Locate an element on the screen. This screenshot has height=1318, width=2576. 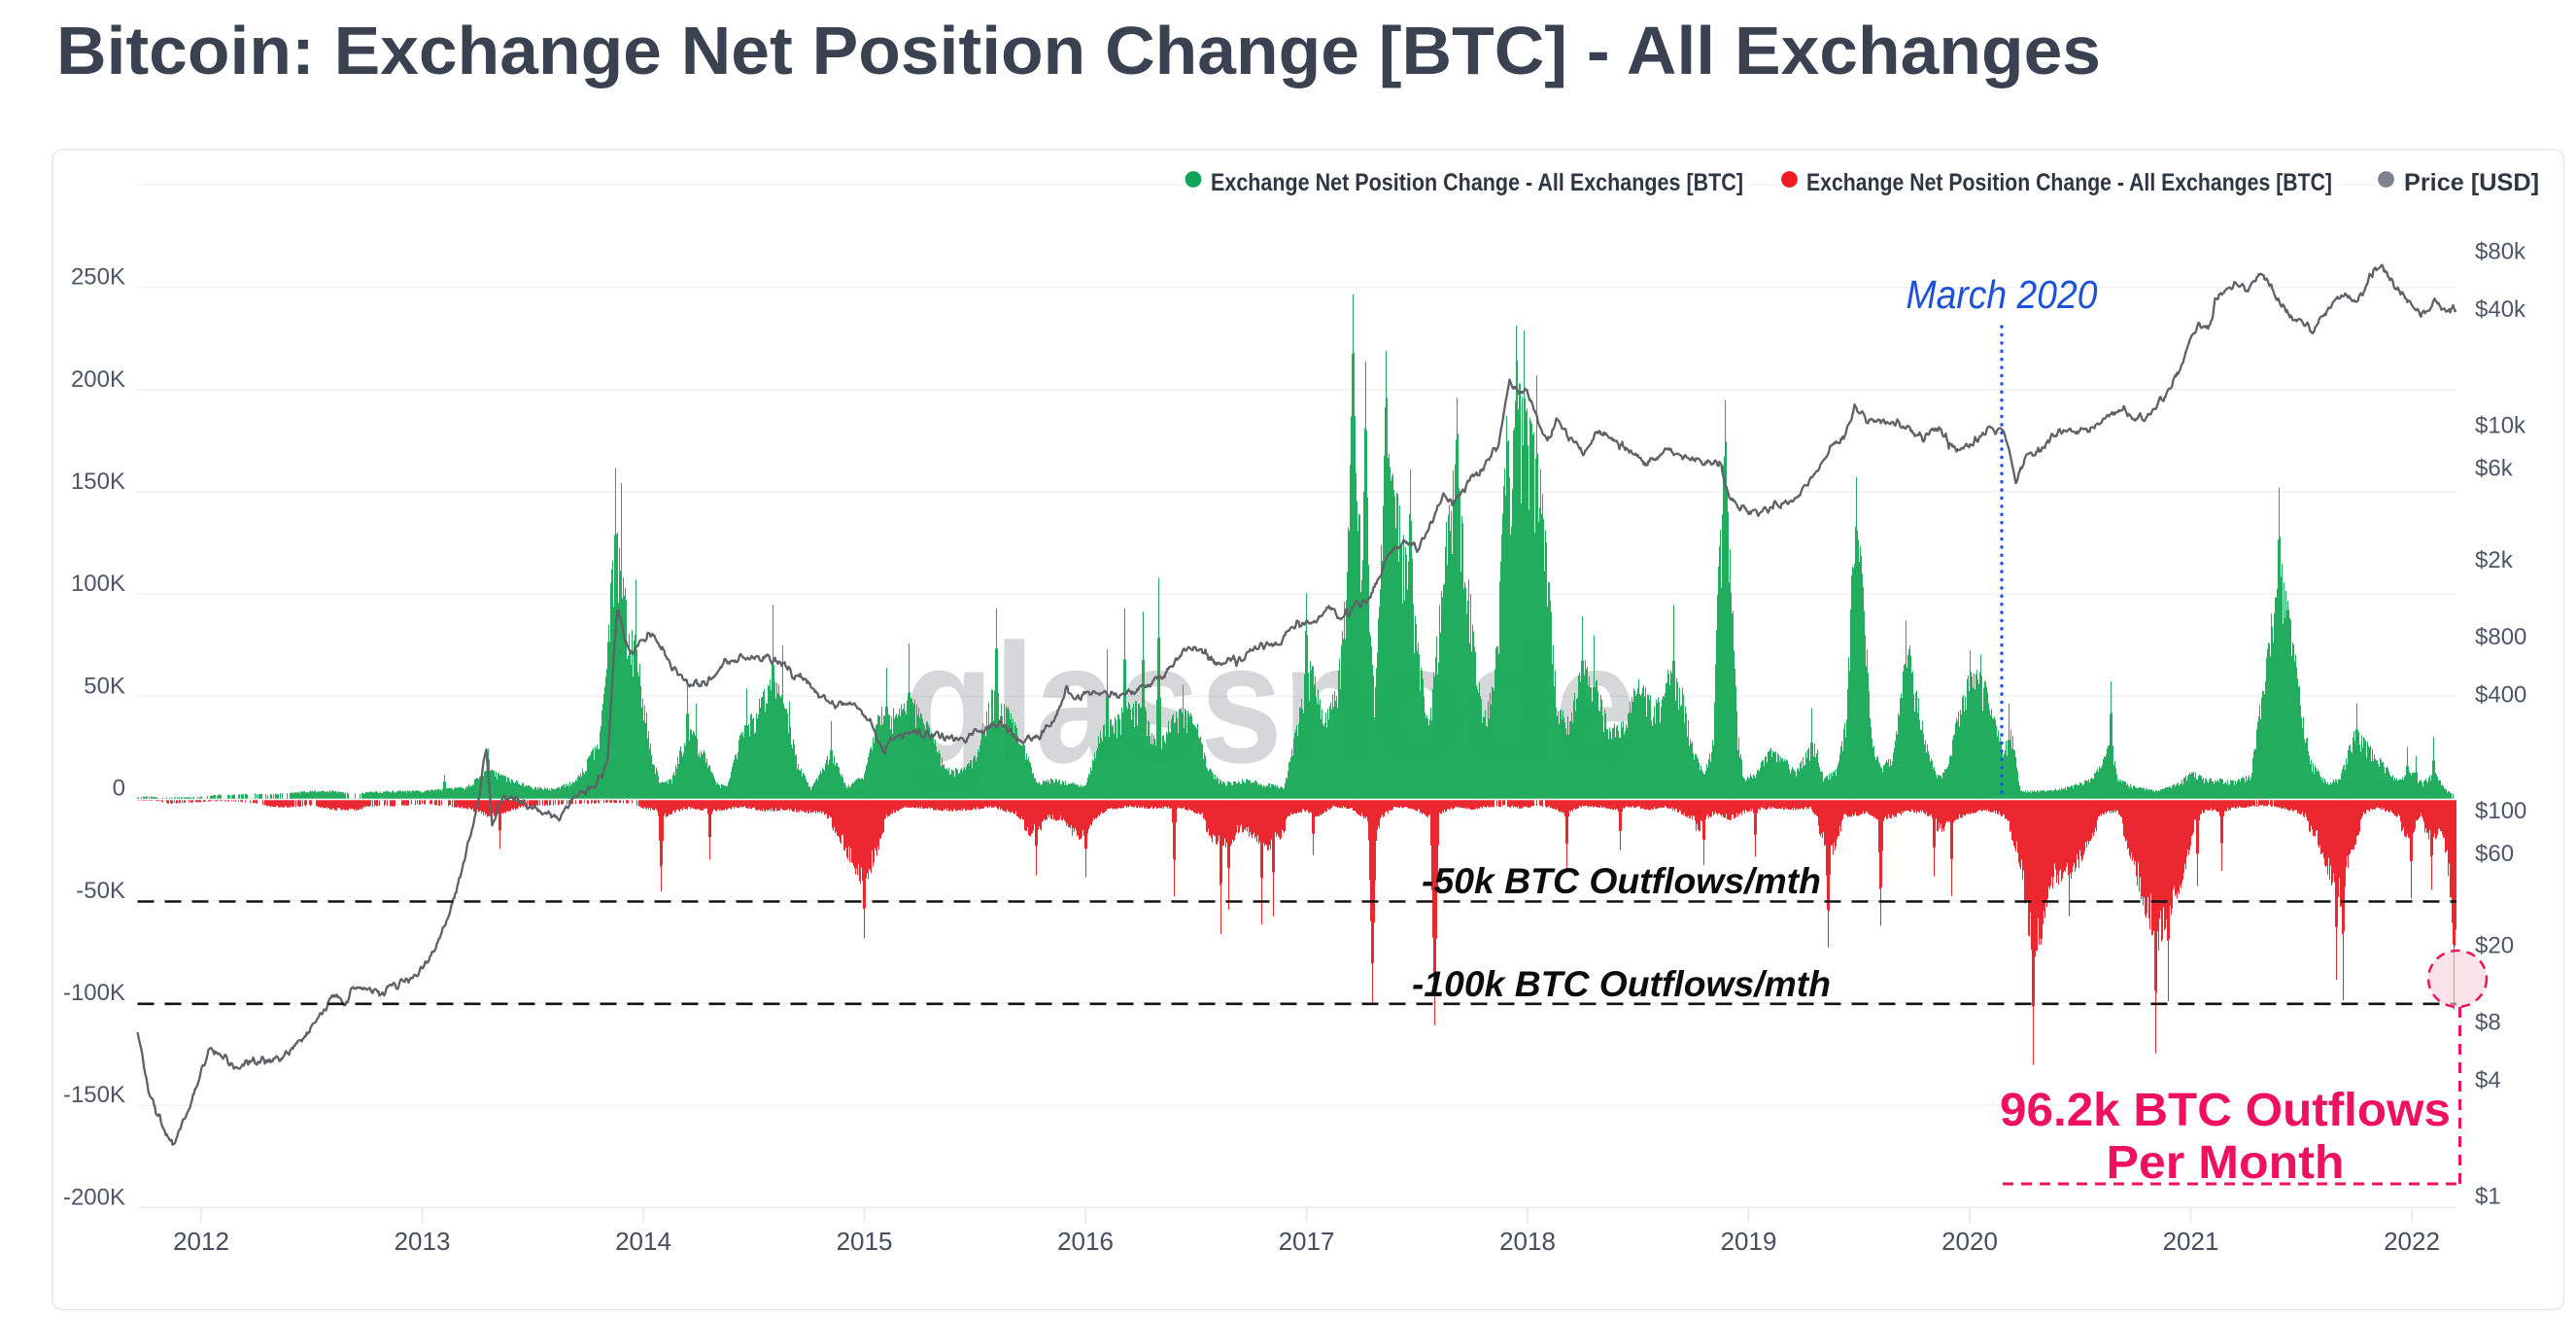
svg-text: 2022 is located at coordinates (2412, 1241).